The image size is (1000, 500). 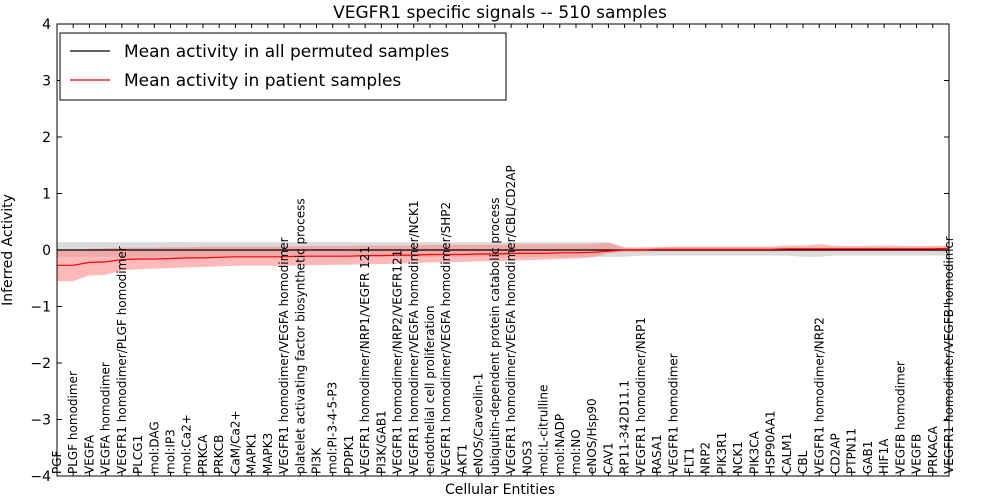 What do you see at coordinates (836, 453) in the screenshot?
I see `x-tick-label: CD2AP` at bounding box center [836, 453].